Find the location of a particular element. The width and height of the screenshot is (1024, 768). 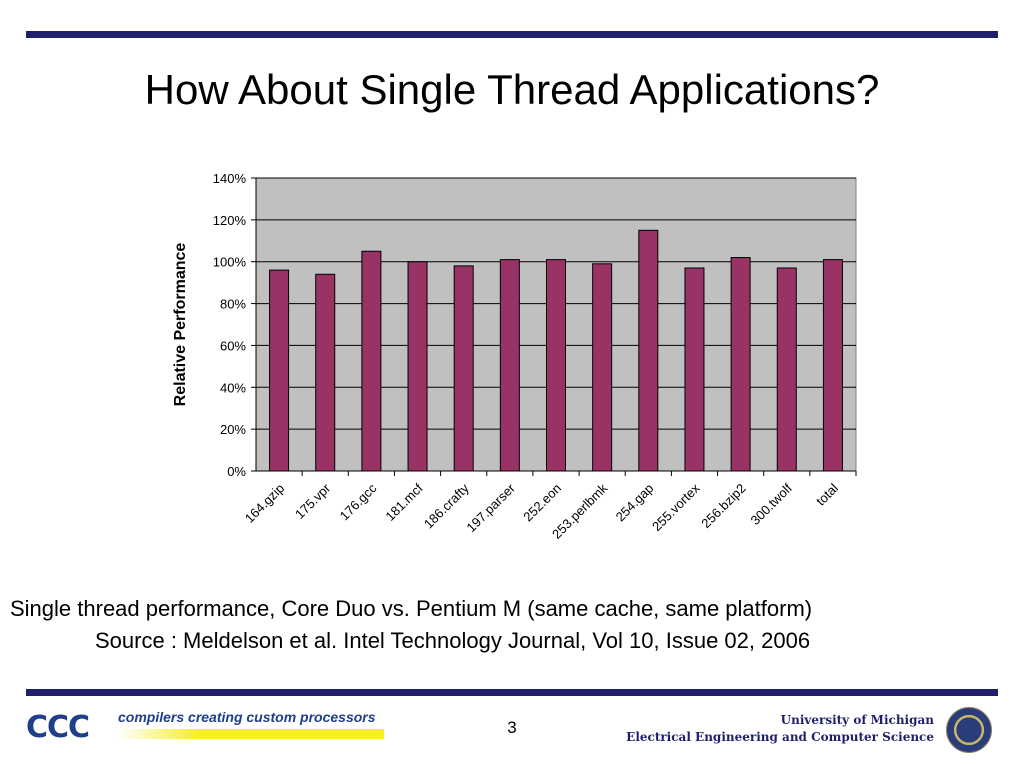

x-tick-label: 176.gcc is located at coordinates (358, 501).